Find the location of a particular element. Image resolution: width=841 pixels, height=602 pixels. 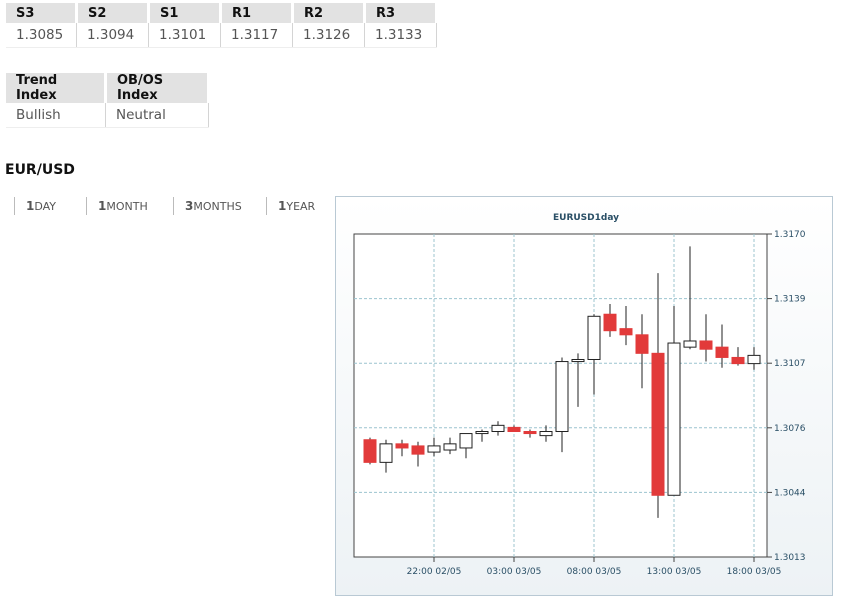

x-tick-label: 03:00 03/05 is located at coordinates (514, 572).